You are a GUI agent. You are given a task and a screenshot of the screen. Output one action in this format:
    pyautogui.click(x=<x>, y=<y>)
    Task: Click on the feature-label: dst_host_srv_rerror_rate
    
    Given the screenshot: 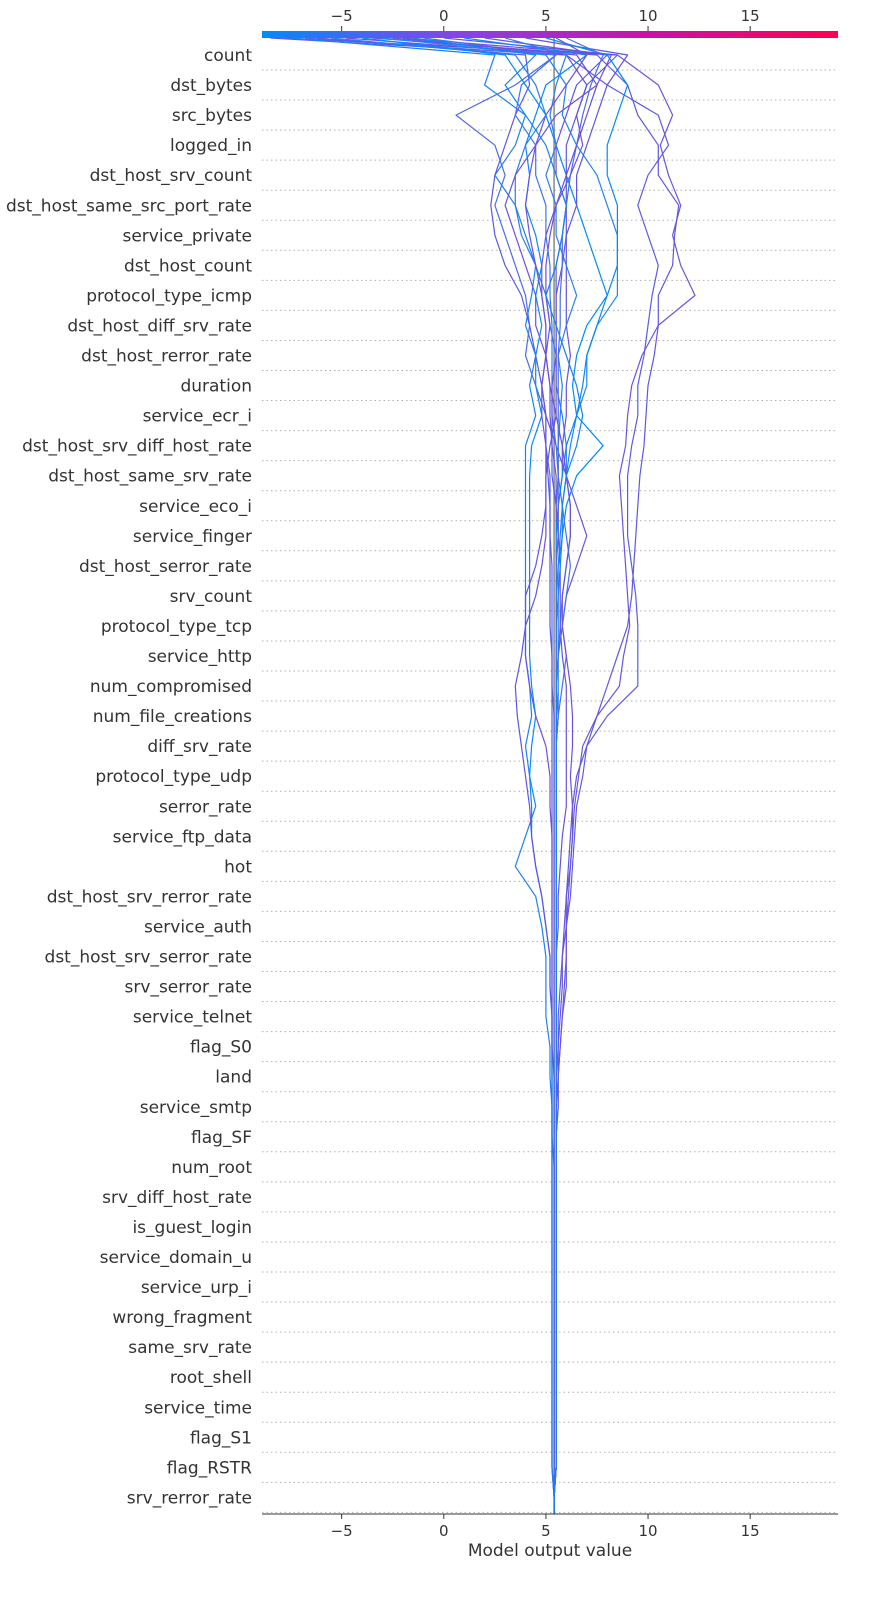 What is the action you would take?
    pyautogui.click(x=149, y=897)
    